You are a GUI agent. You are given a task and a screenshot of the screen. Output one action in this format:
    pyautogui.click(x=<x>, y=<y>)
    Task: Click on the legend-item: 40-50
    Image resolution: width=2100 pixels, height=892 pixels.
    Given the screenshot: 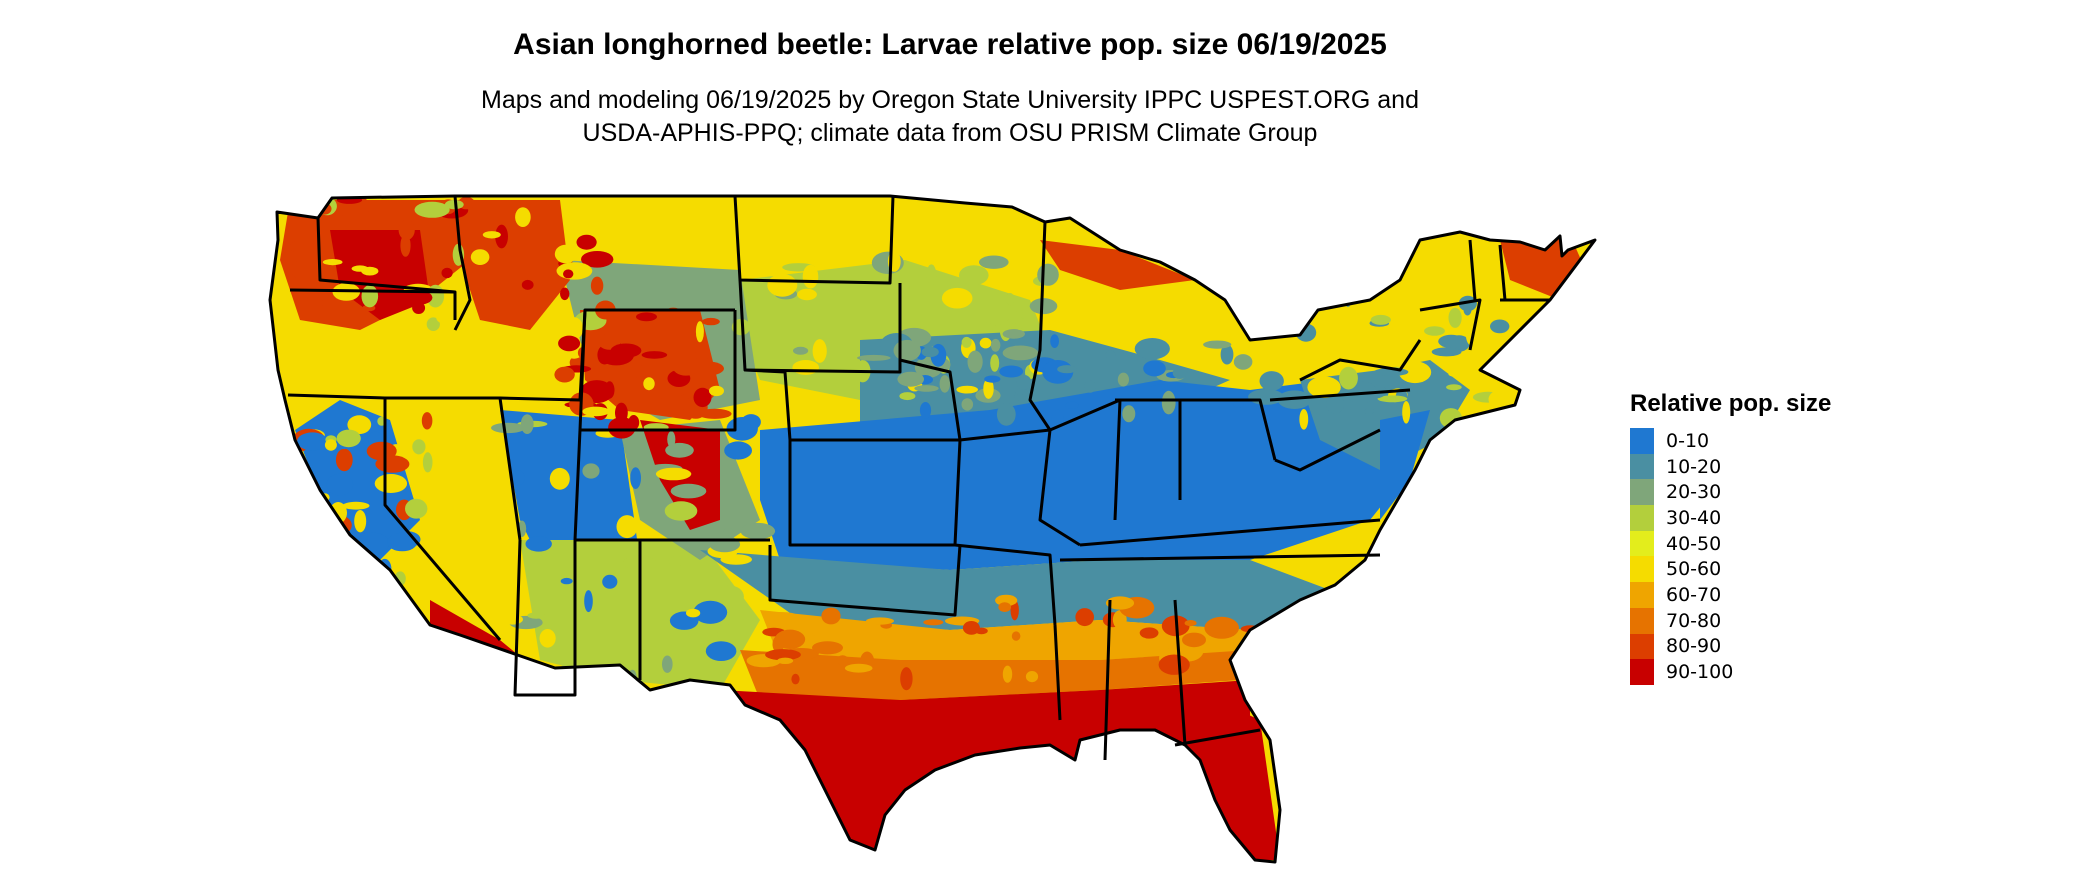 What is the action you would take?
    pyautogui.click(x=1730, y=543)
    